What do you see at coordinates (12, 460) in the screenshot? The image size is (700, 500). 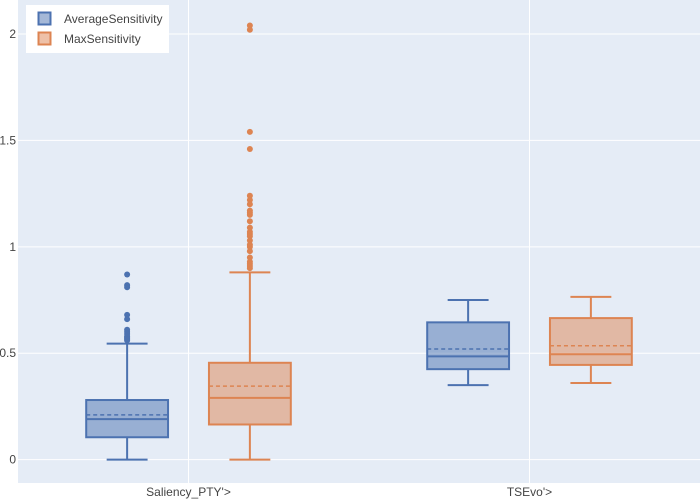 I see `y-tick-label: 0` at bounding box center [12, 460].